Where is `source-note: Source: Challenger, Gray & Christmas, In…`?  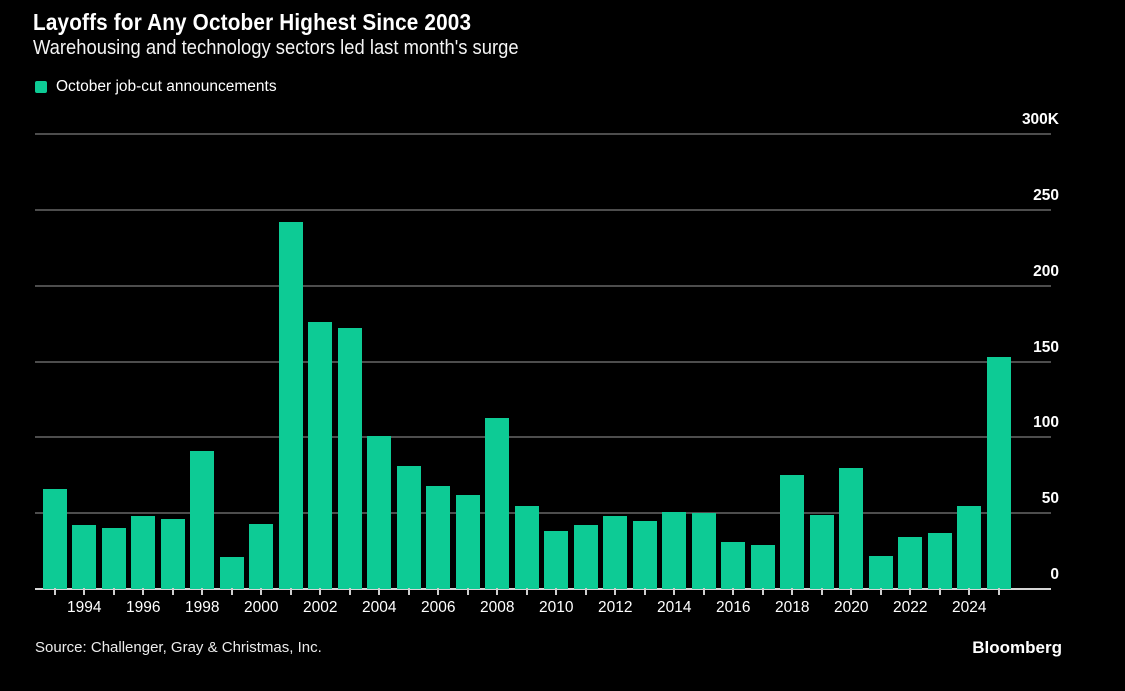 source-note: Source: Challenger, Gray & Christmas, In… is located at coordinates (178, 647).